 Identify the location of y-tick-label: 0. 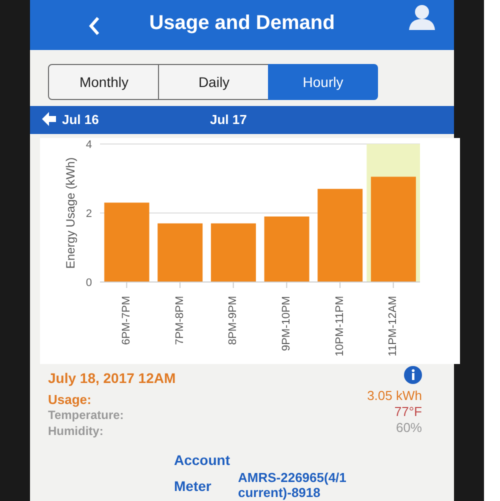
(89, 282).